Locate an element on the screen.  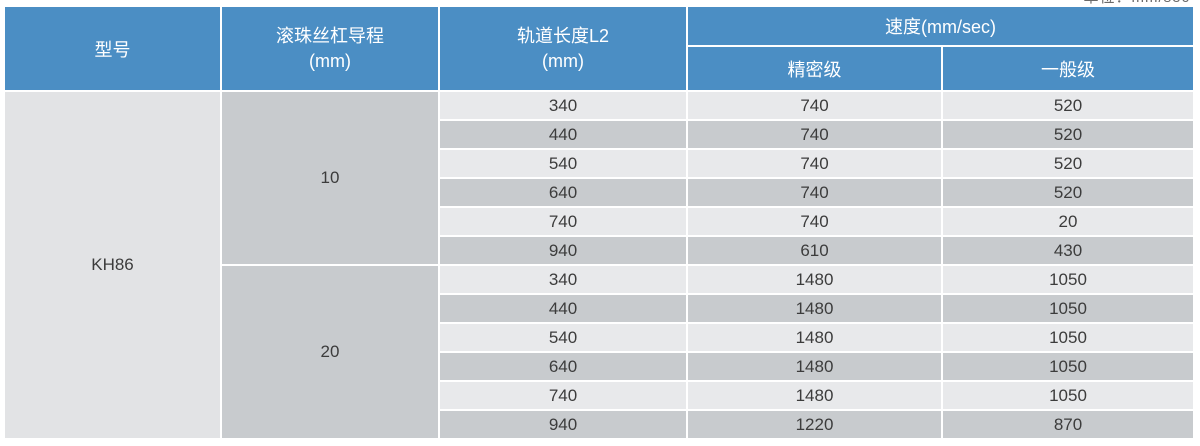
table-row: 740 740 20 is located at coordinates (600, 222).